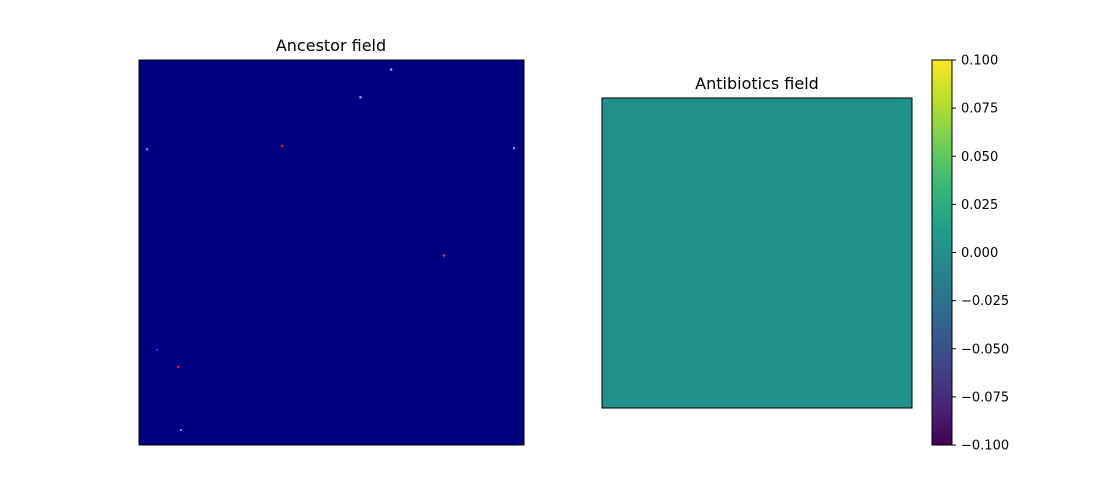 This screenshot has width=1100, height=500. I want to click on colorbar-tick-label: 0.000, so click(979, 253).